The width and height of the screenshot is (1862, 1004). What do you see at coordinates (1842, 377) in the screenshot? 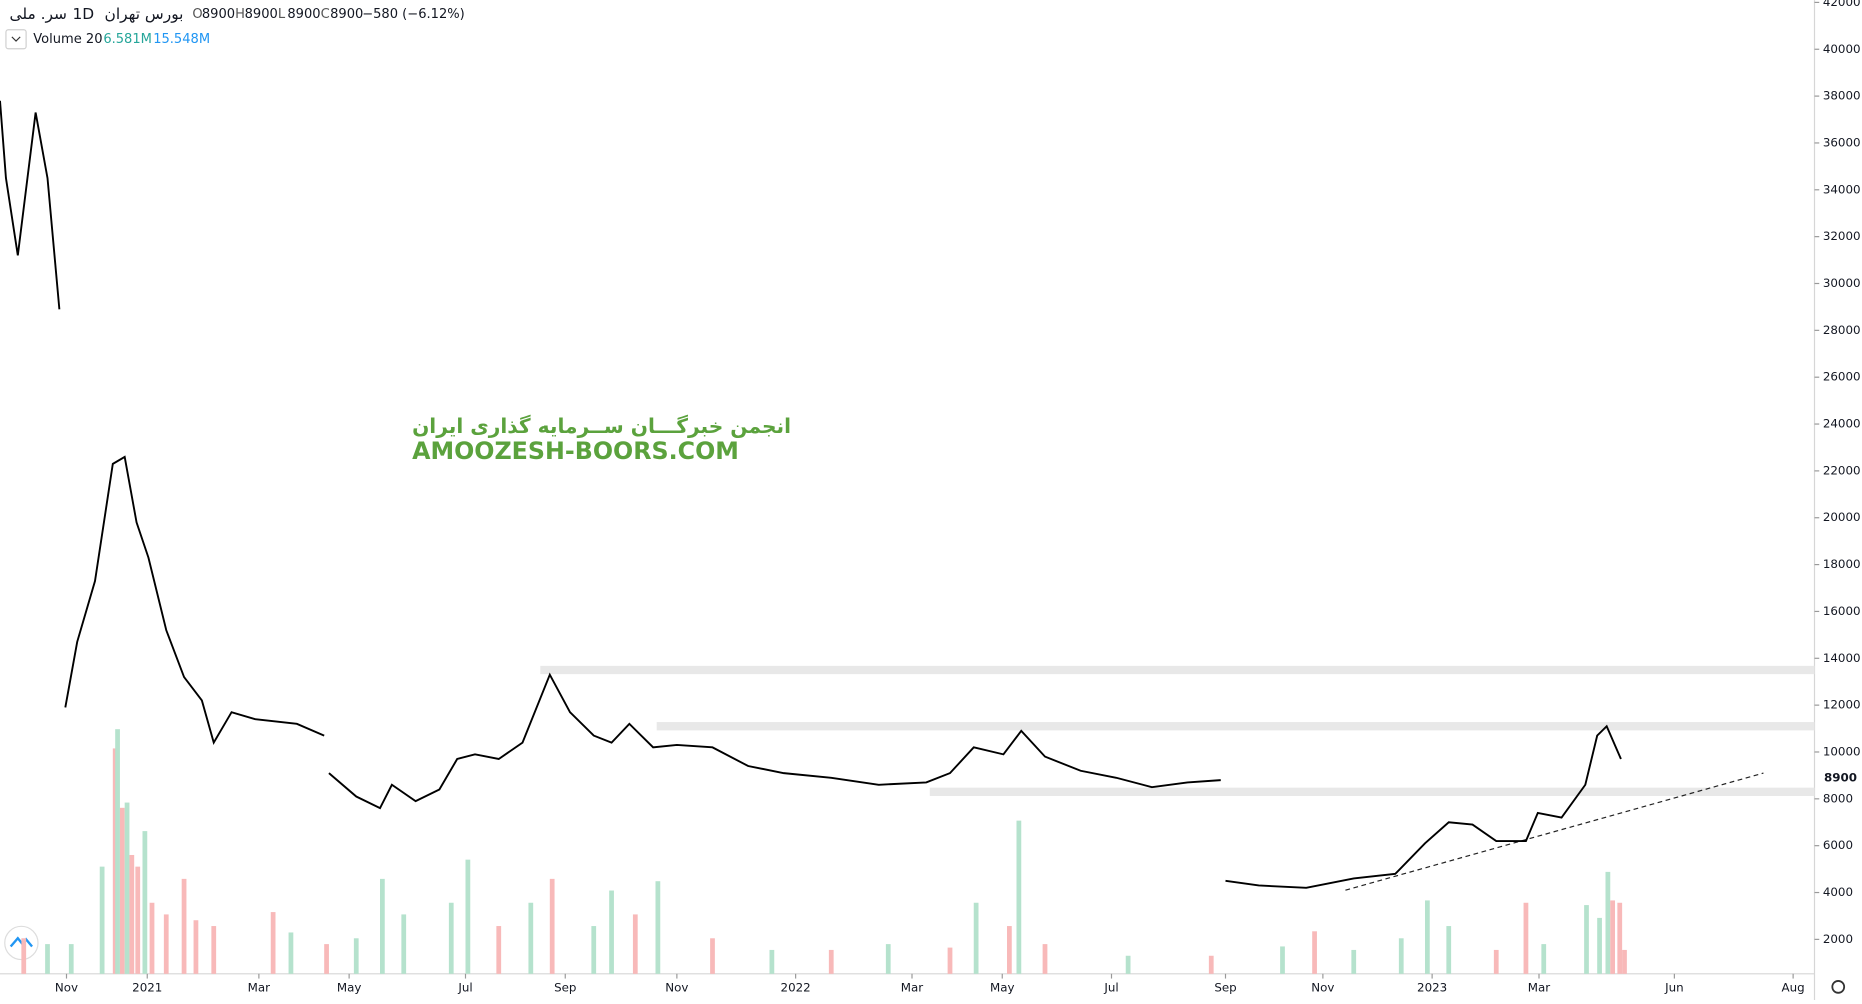
I see `y-tick-label: 26000` at bounding box center [1842, 377].